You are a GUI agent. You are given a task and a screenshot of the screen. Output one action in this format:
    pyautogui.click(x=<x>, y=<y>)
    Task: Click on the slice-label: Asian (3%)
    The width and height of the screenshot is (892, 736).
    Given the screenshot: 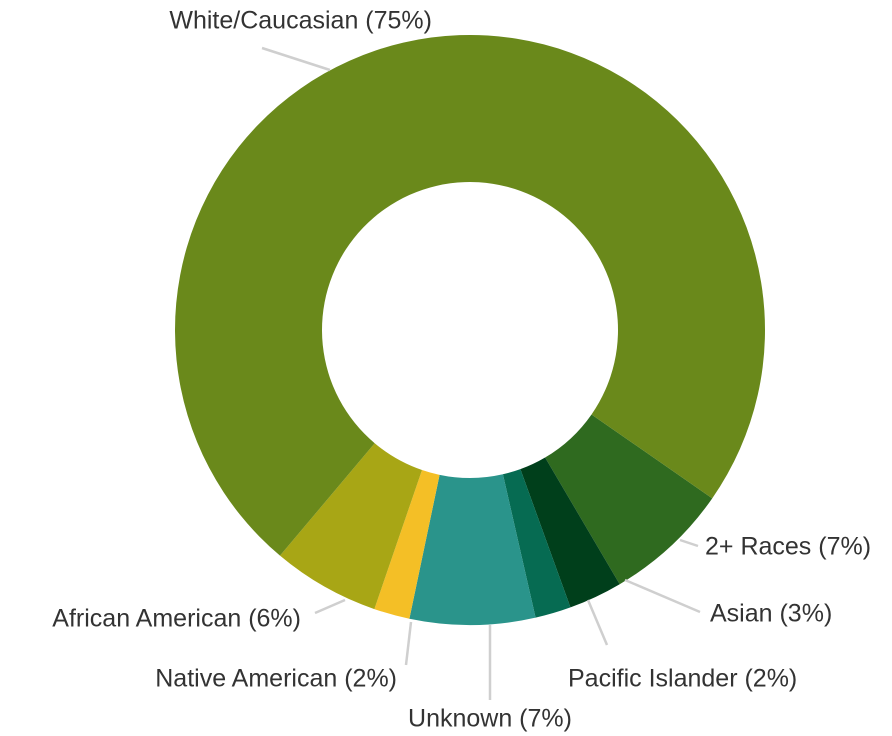 What is the action you would take?
    pyautogui.click(x=771, y=614)
    